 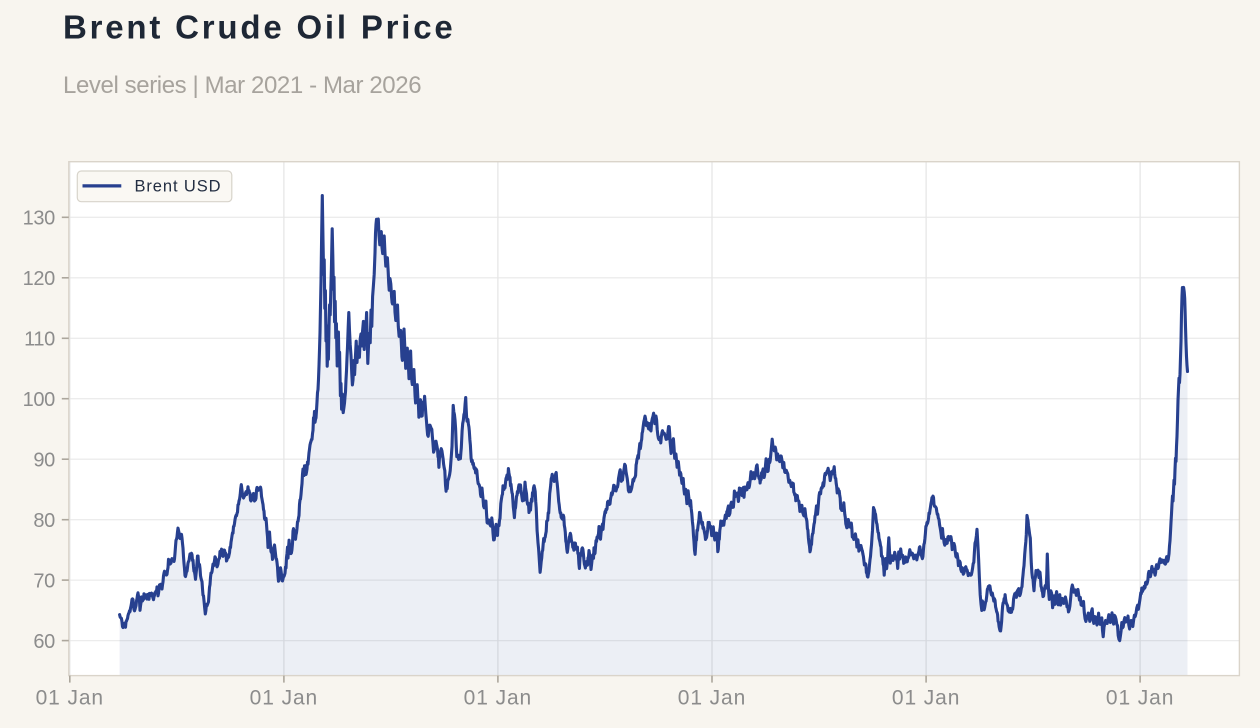 I want to click on svg-text: 130, so click(x=39, y=219).